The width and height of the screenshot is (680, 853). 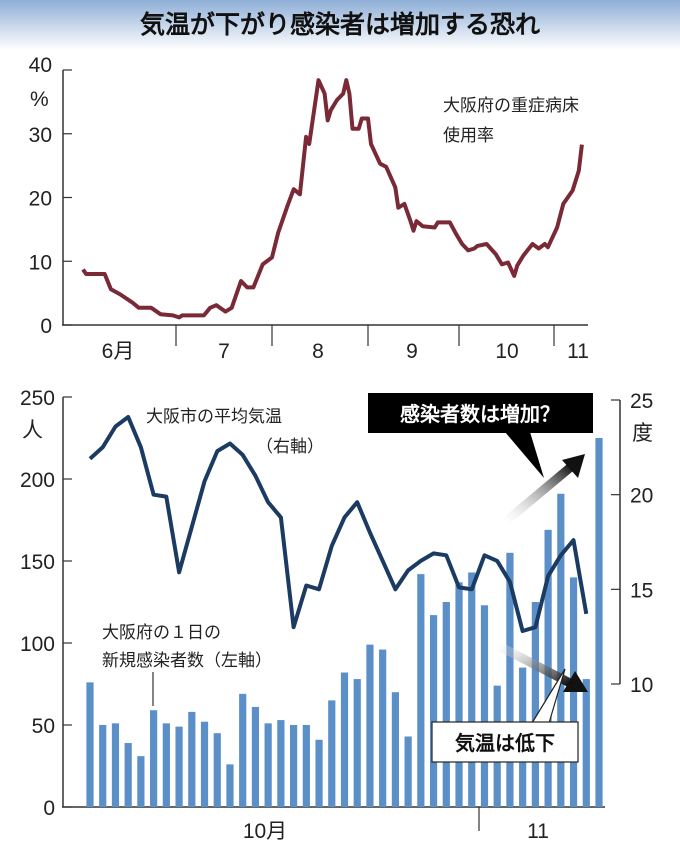 I want to click on top-x-tick-label: 11, so click(x=578, y=351).